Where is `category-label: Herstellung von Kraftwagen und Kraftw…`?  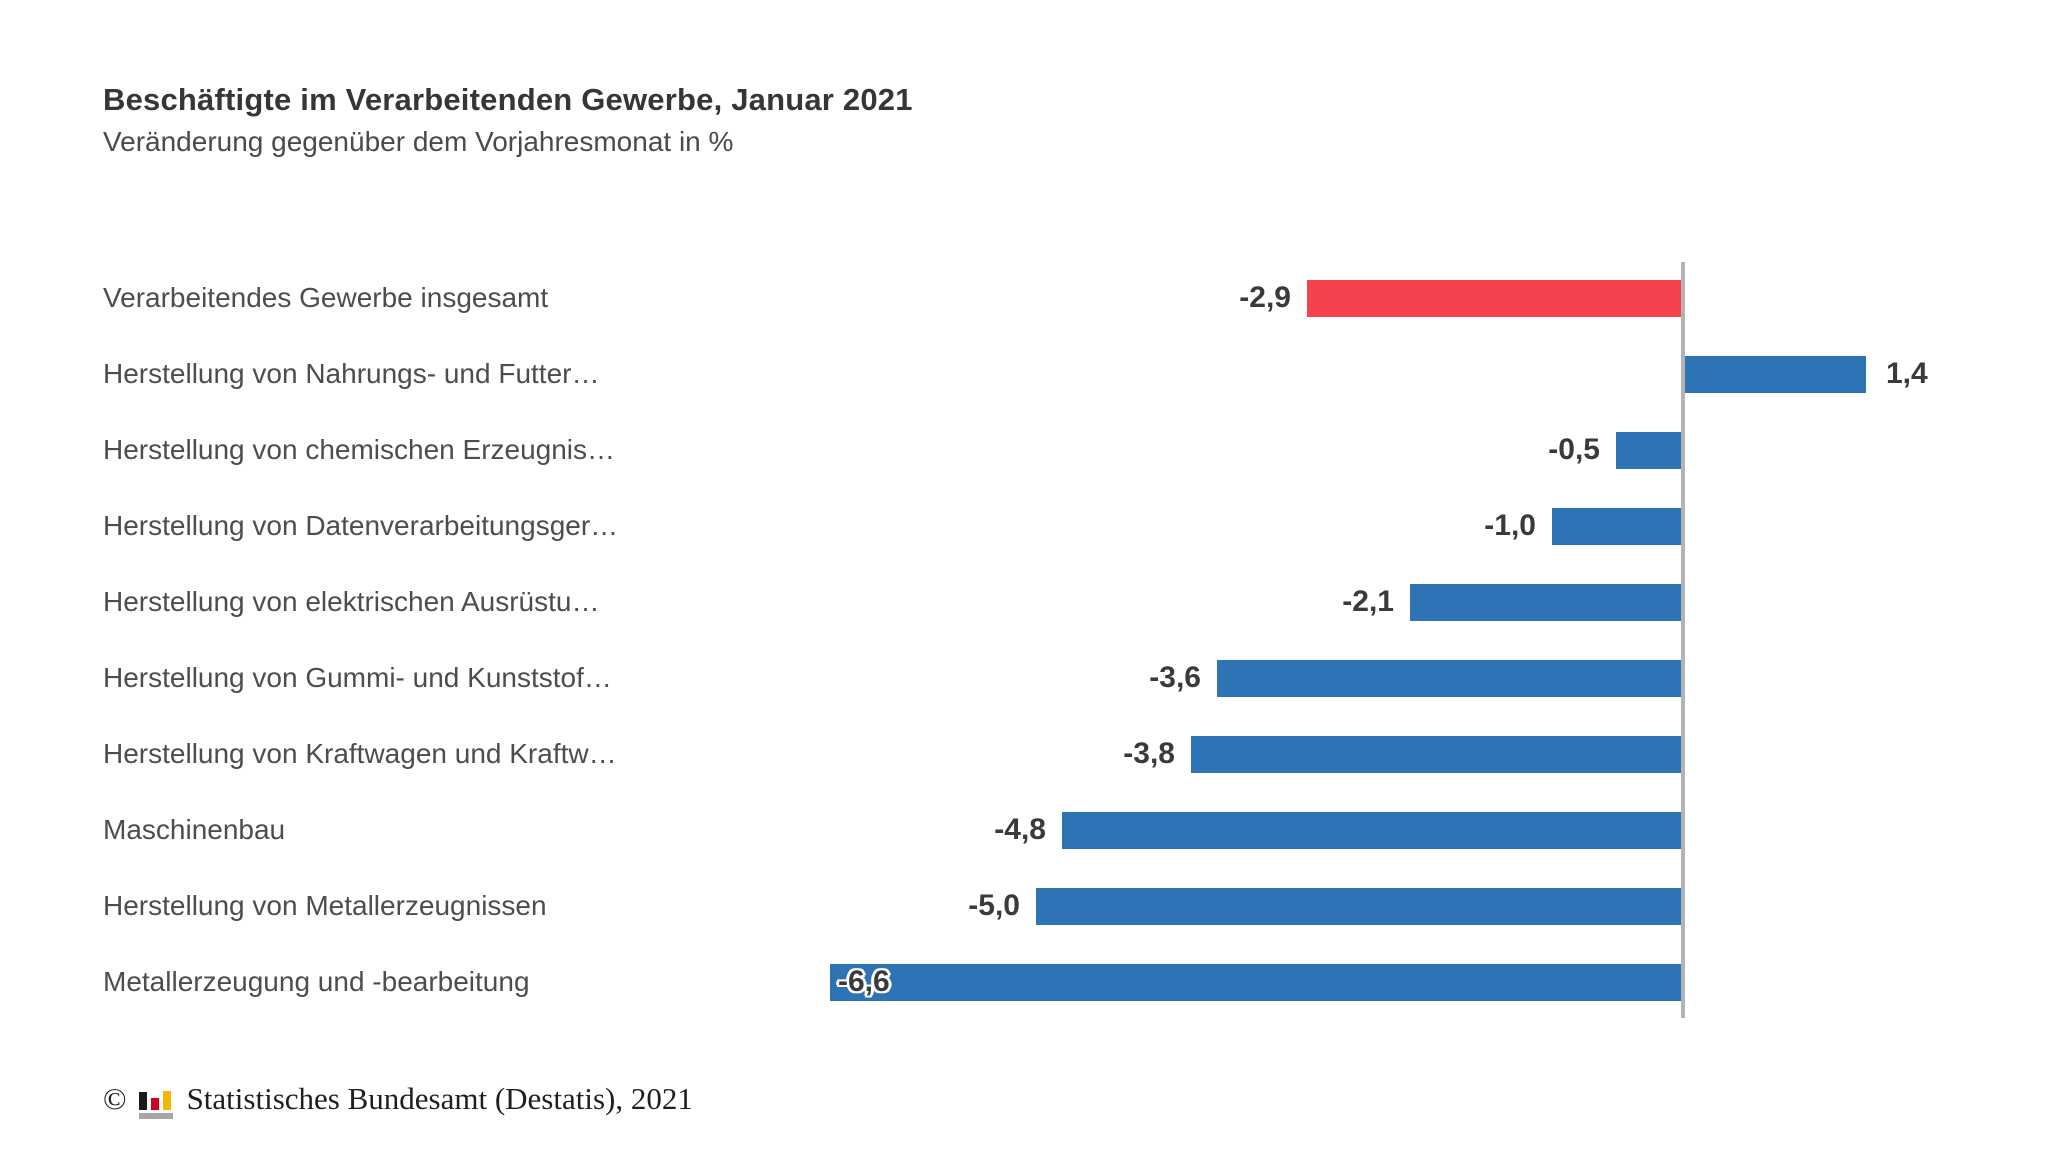 category-label: Herstellung von Kraftwagen und Kraftw… is located at coordinates (360, 753).